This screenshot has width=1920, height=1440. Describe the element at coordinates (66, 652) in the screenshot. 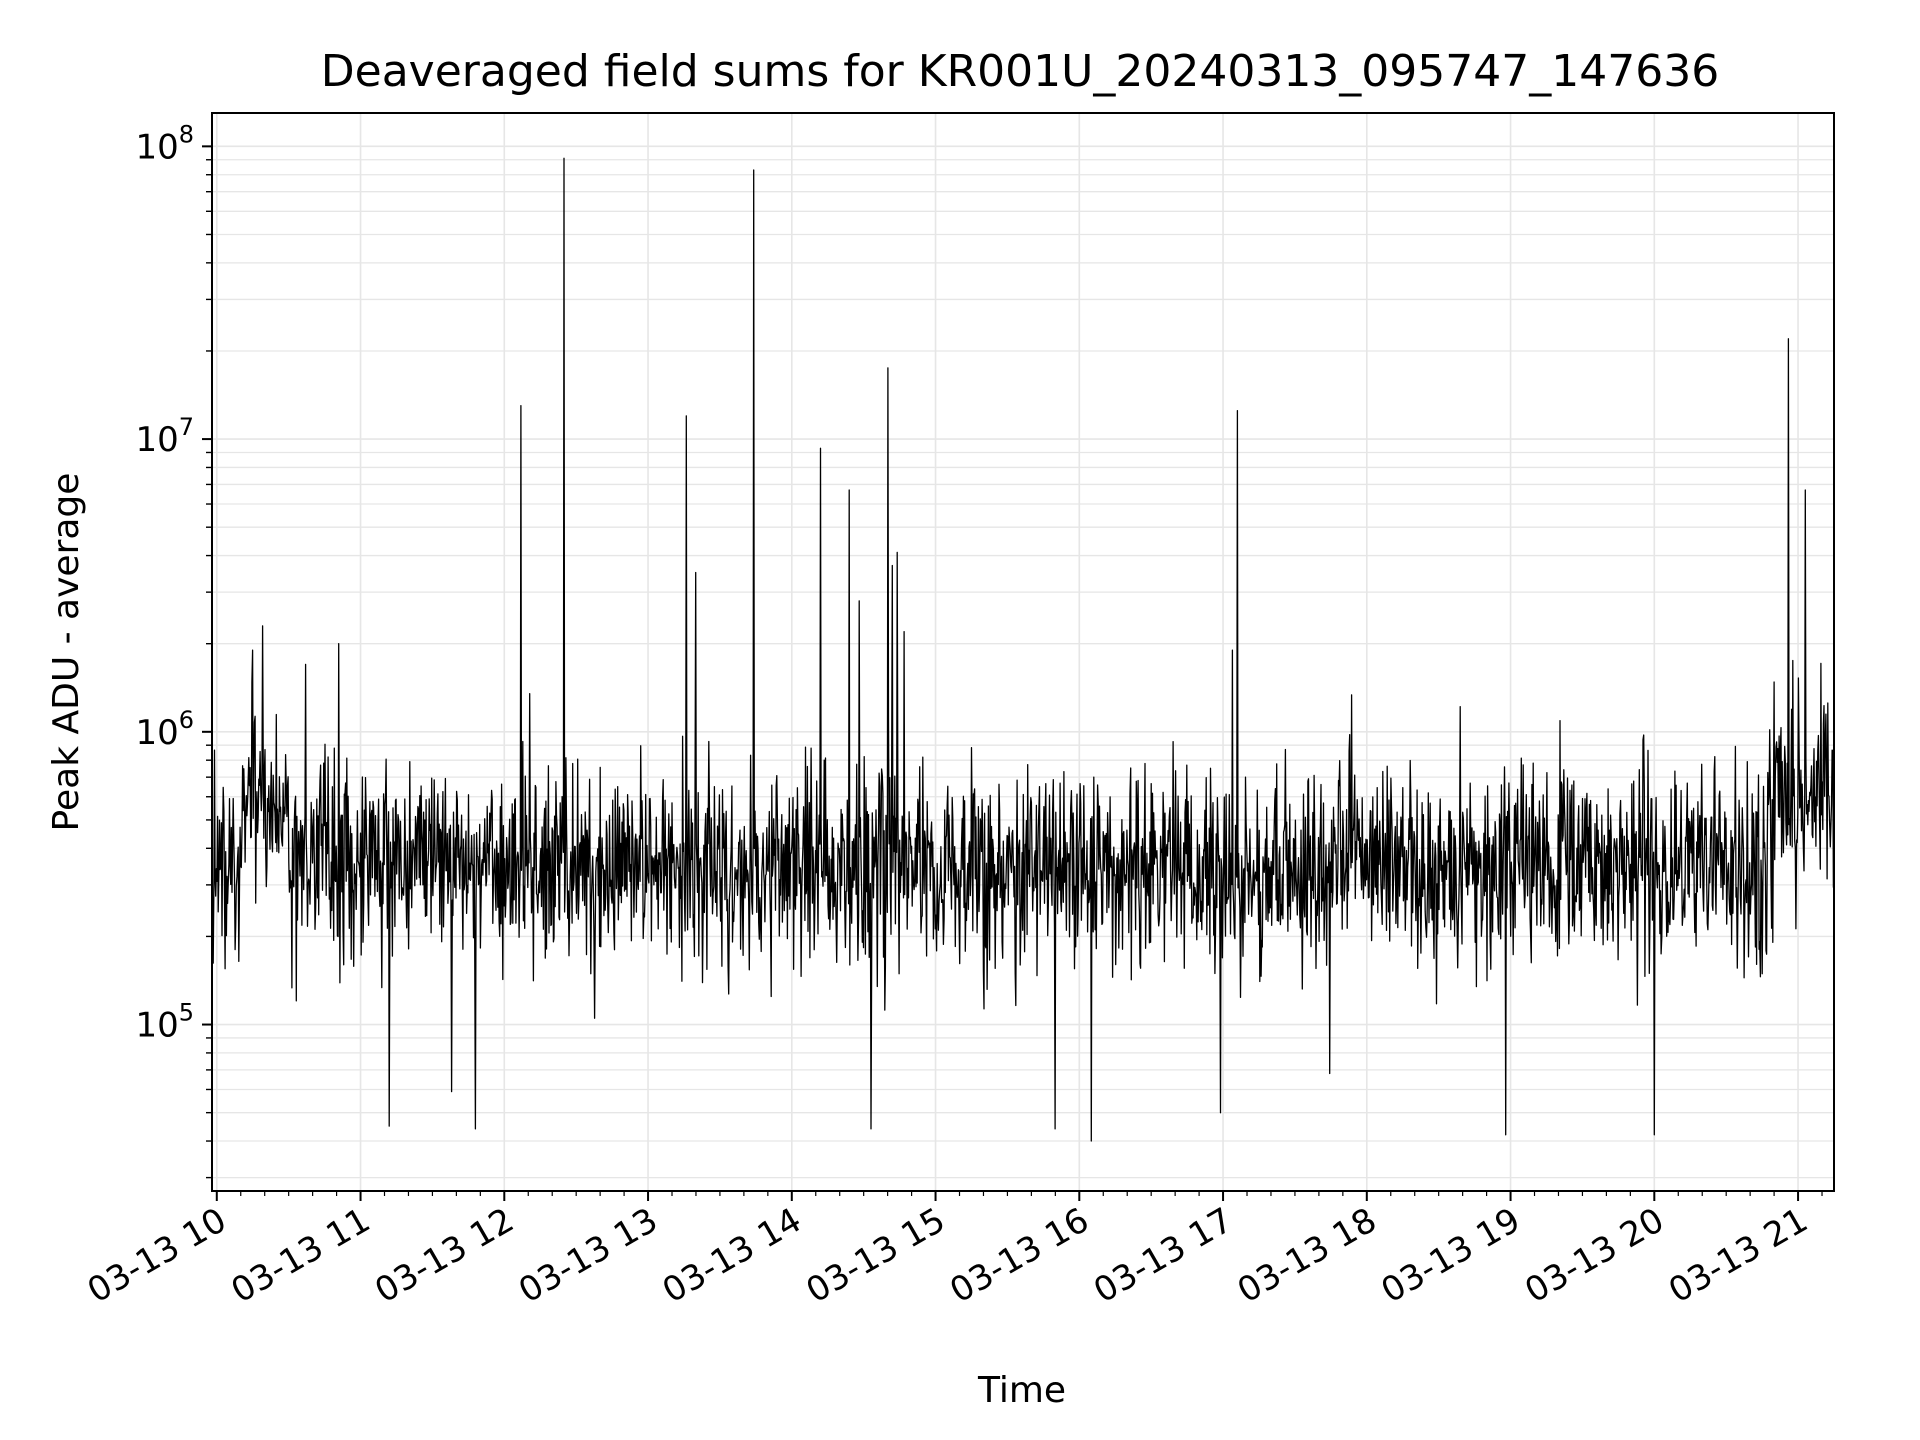

I see `y-axis-label: Peak ADU - average` at that location.